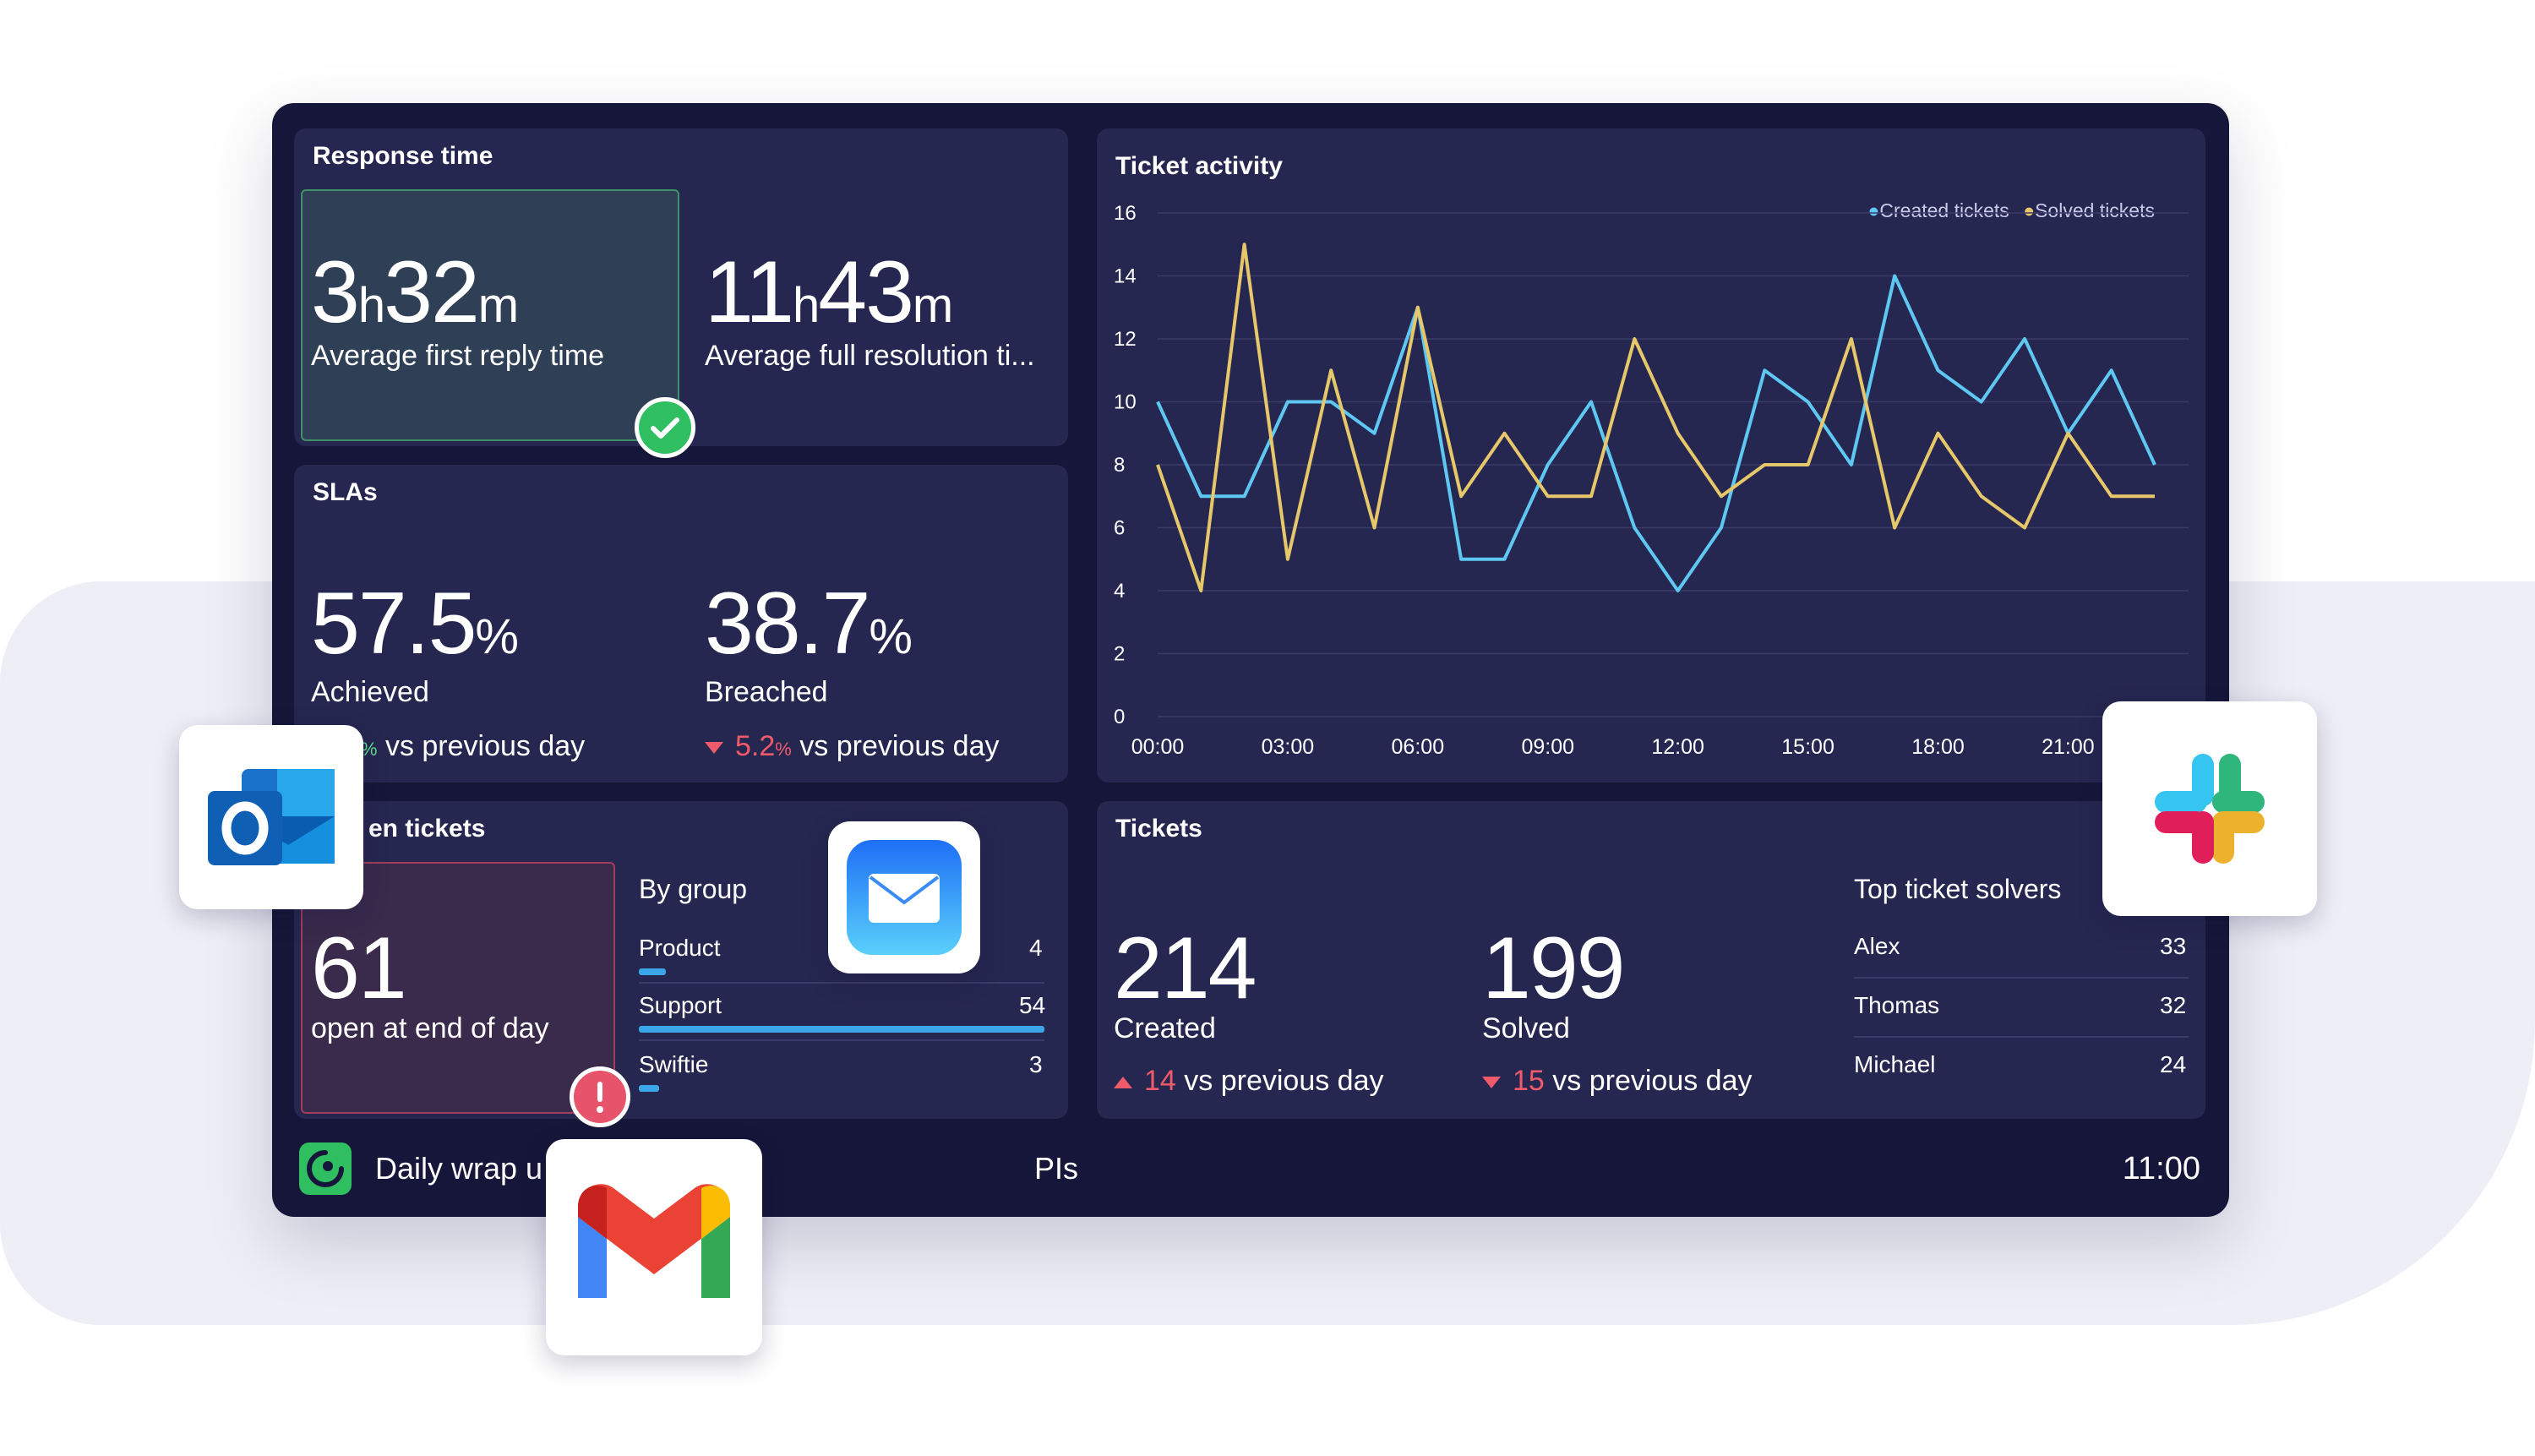 This screenshot has height=1456, width=2535. What do you see at coordinates (1895, 1064) in the screenshot?
I see `solver-name: Michael` at bounding box center [1895, 1064].